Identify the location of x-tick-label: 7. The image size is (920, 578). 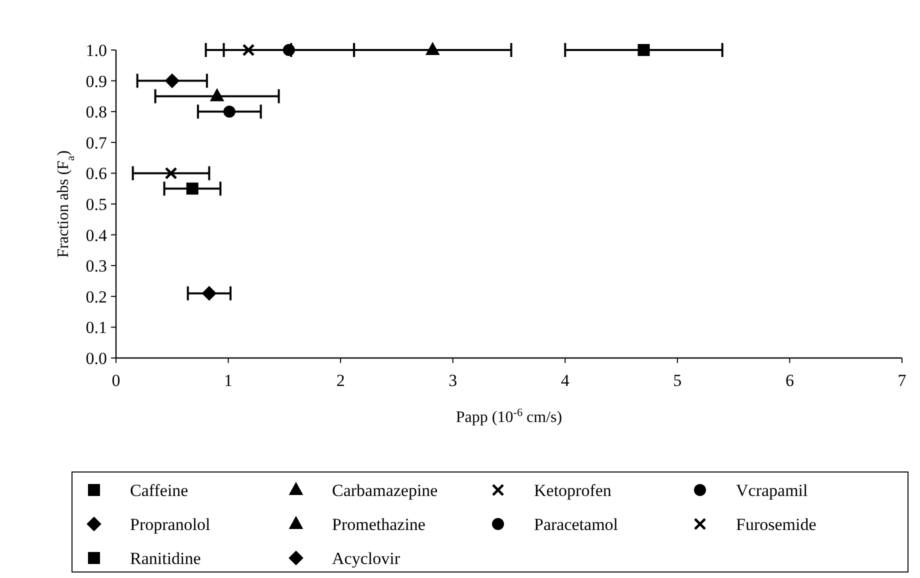
(902, 380).